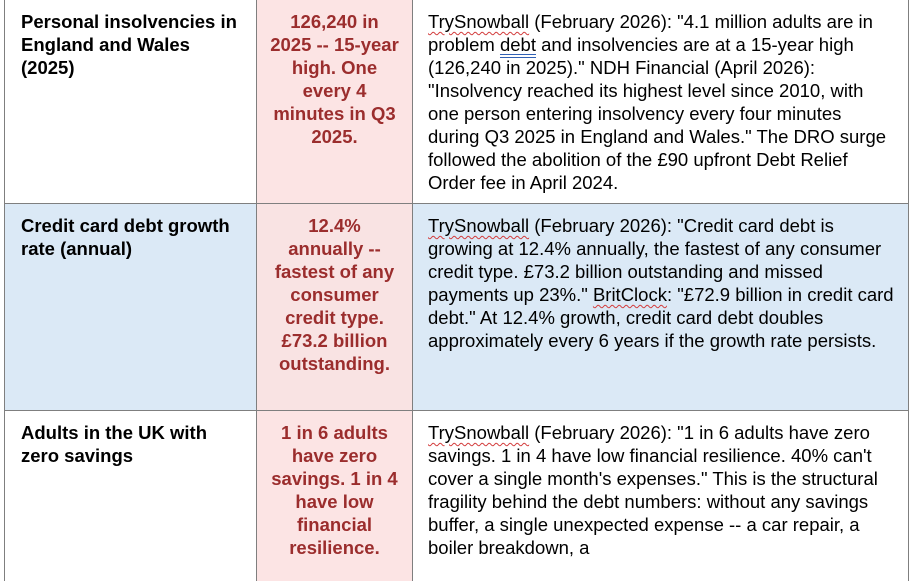 The height and width of the screenshot is (581, 910). Describe the element at coordinates (518, 44) in the screenshot. I see `grammar-flag-word: debt` at that location.